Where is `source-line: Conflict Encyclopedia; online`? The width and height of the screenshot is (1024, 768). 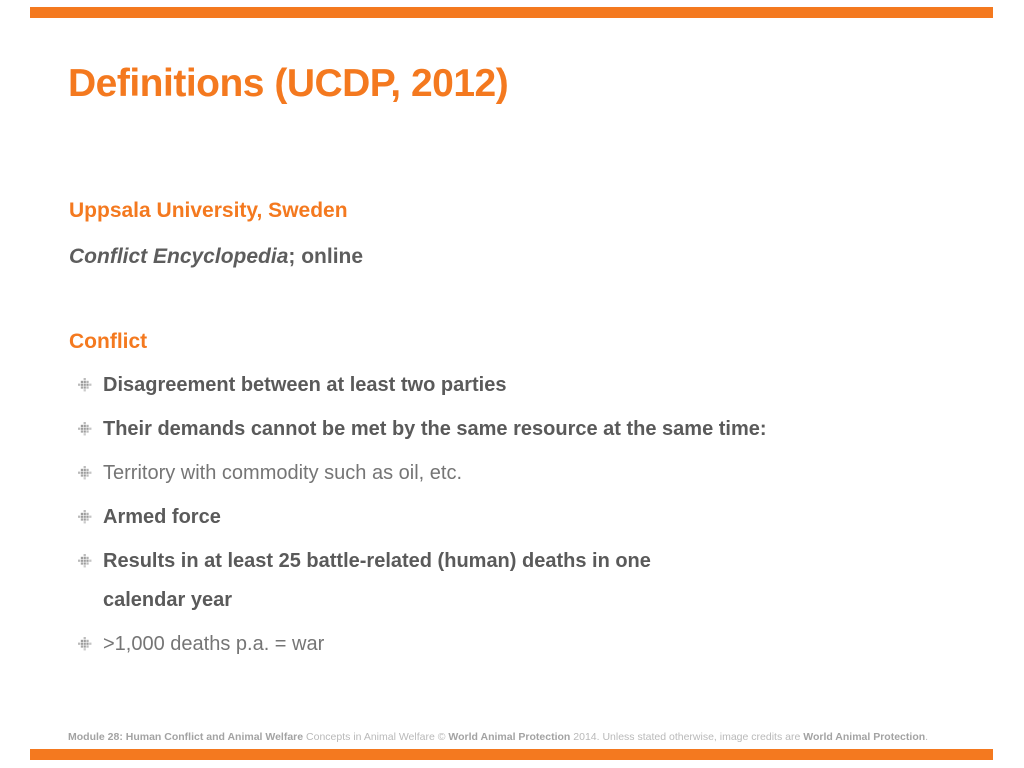 source-line: Conflict Encyclopedia; online is located at coordinates (216, 257).